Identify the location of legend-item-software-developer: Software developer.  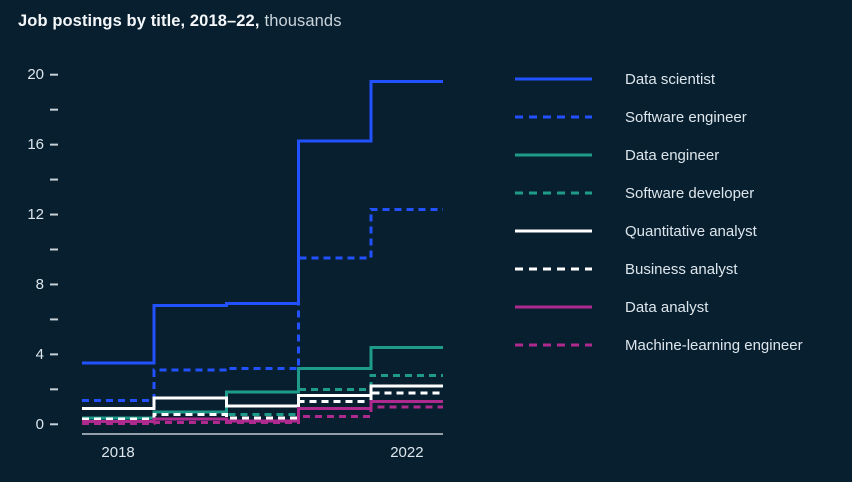
(680, 193).